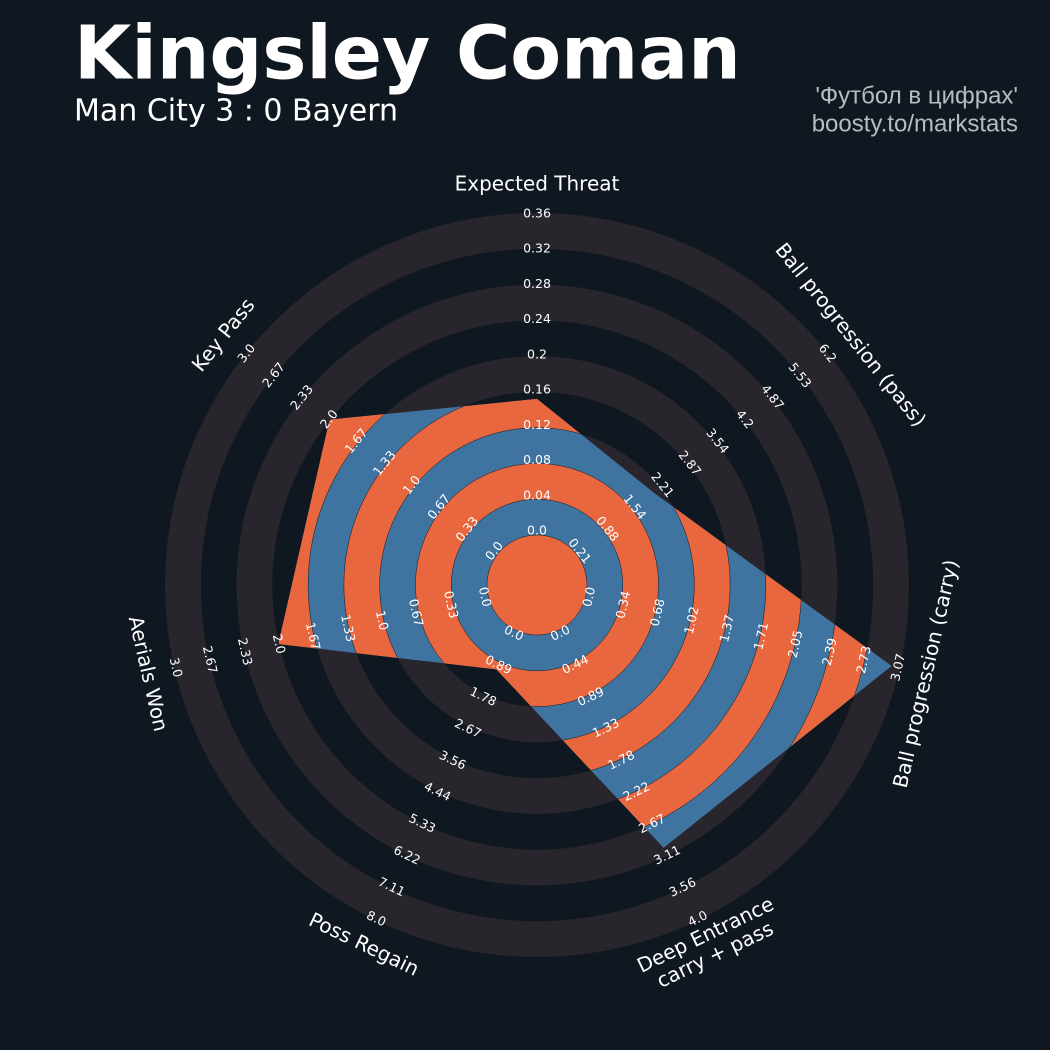 The height and width of the screenshot is (1050, 1050). What do you see at coordinates (863, 659) in the screenshot?
I see `tick-label: 2.73` at bounding box center [863, 659].